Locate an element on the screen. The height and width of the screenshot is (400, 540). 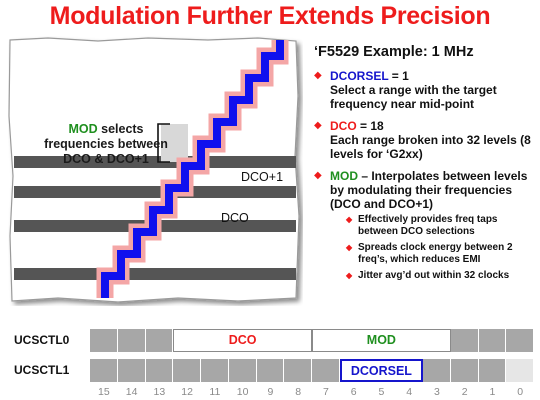
mod-highlight-box is located at coordinates (174, 143).